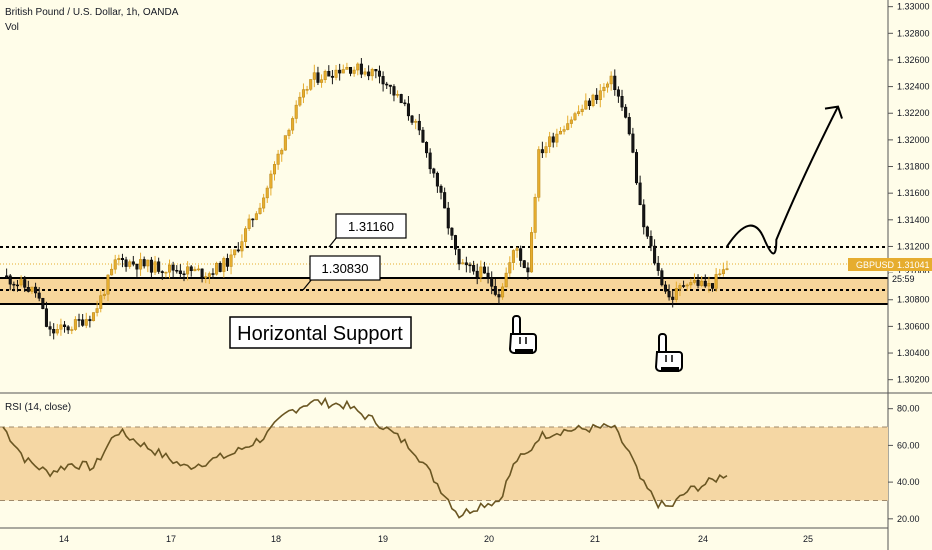 This screenshot has width=932, height=550. I want to click on support-callout-box, so click(345, 268).